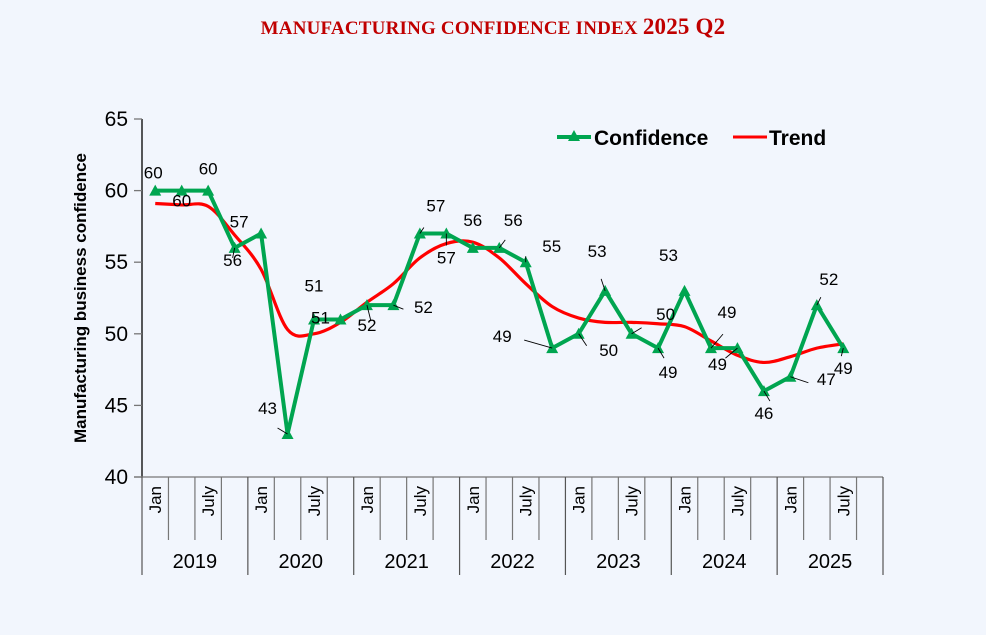 The width and height of the screenshot is (986, 635). What do you see at coordinates (449, 28) in the screenshot?
I see `chart-title-text: MANUFACTURING CONFIDENCE INDEX` at bounding box center [449, 28].